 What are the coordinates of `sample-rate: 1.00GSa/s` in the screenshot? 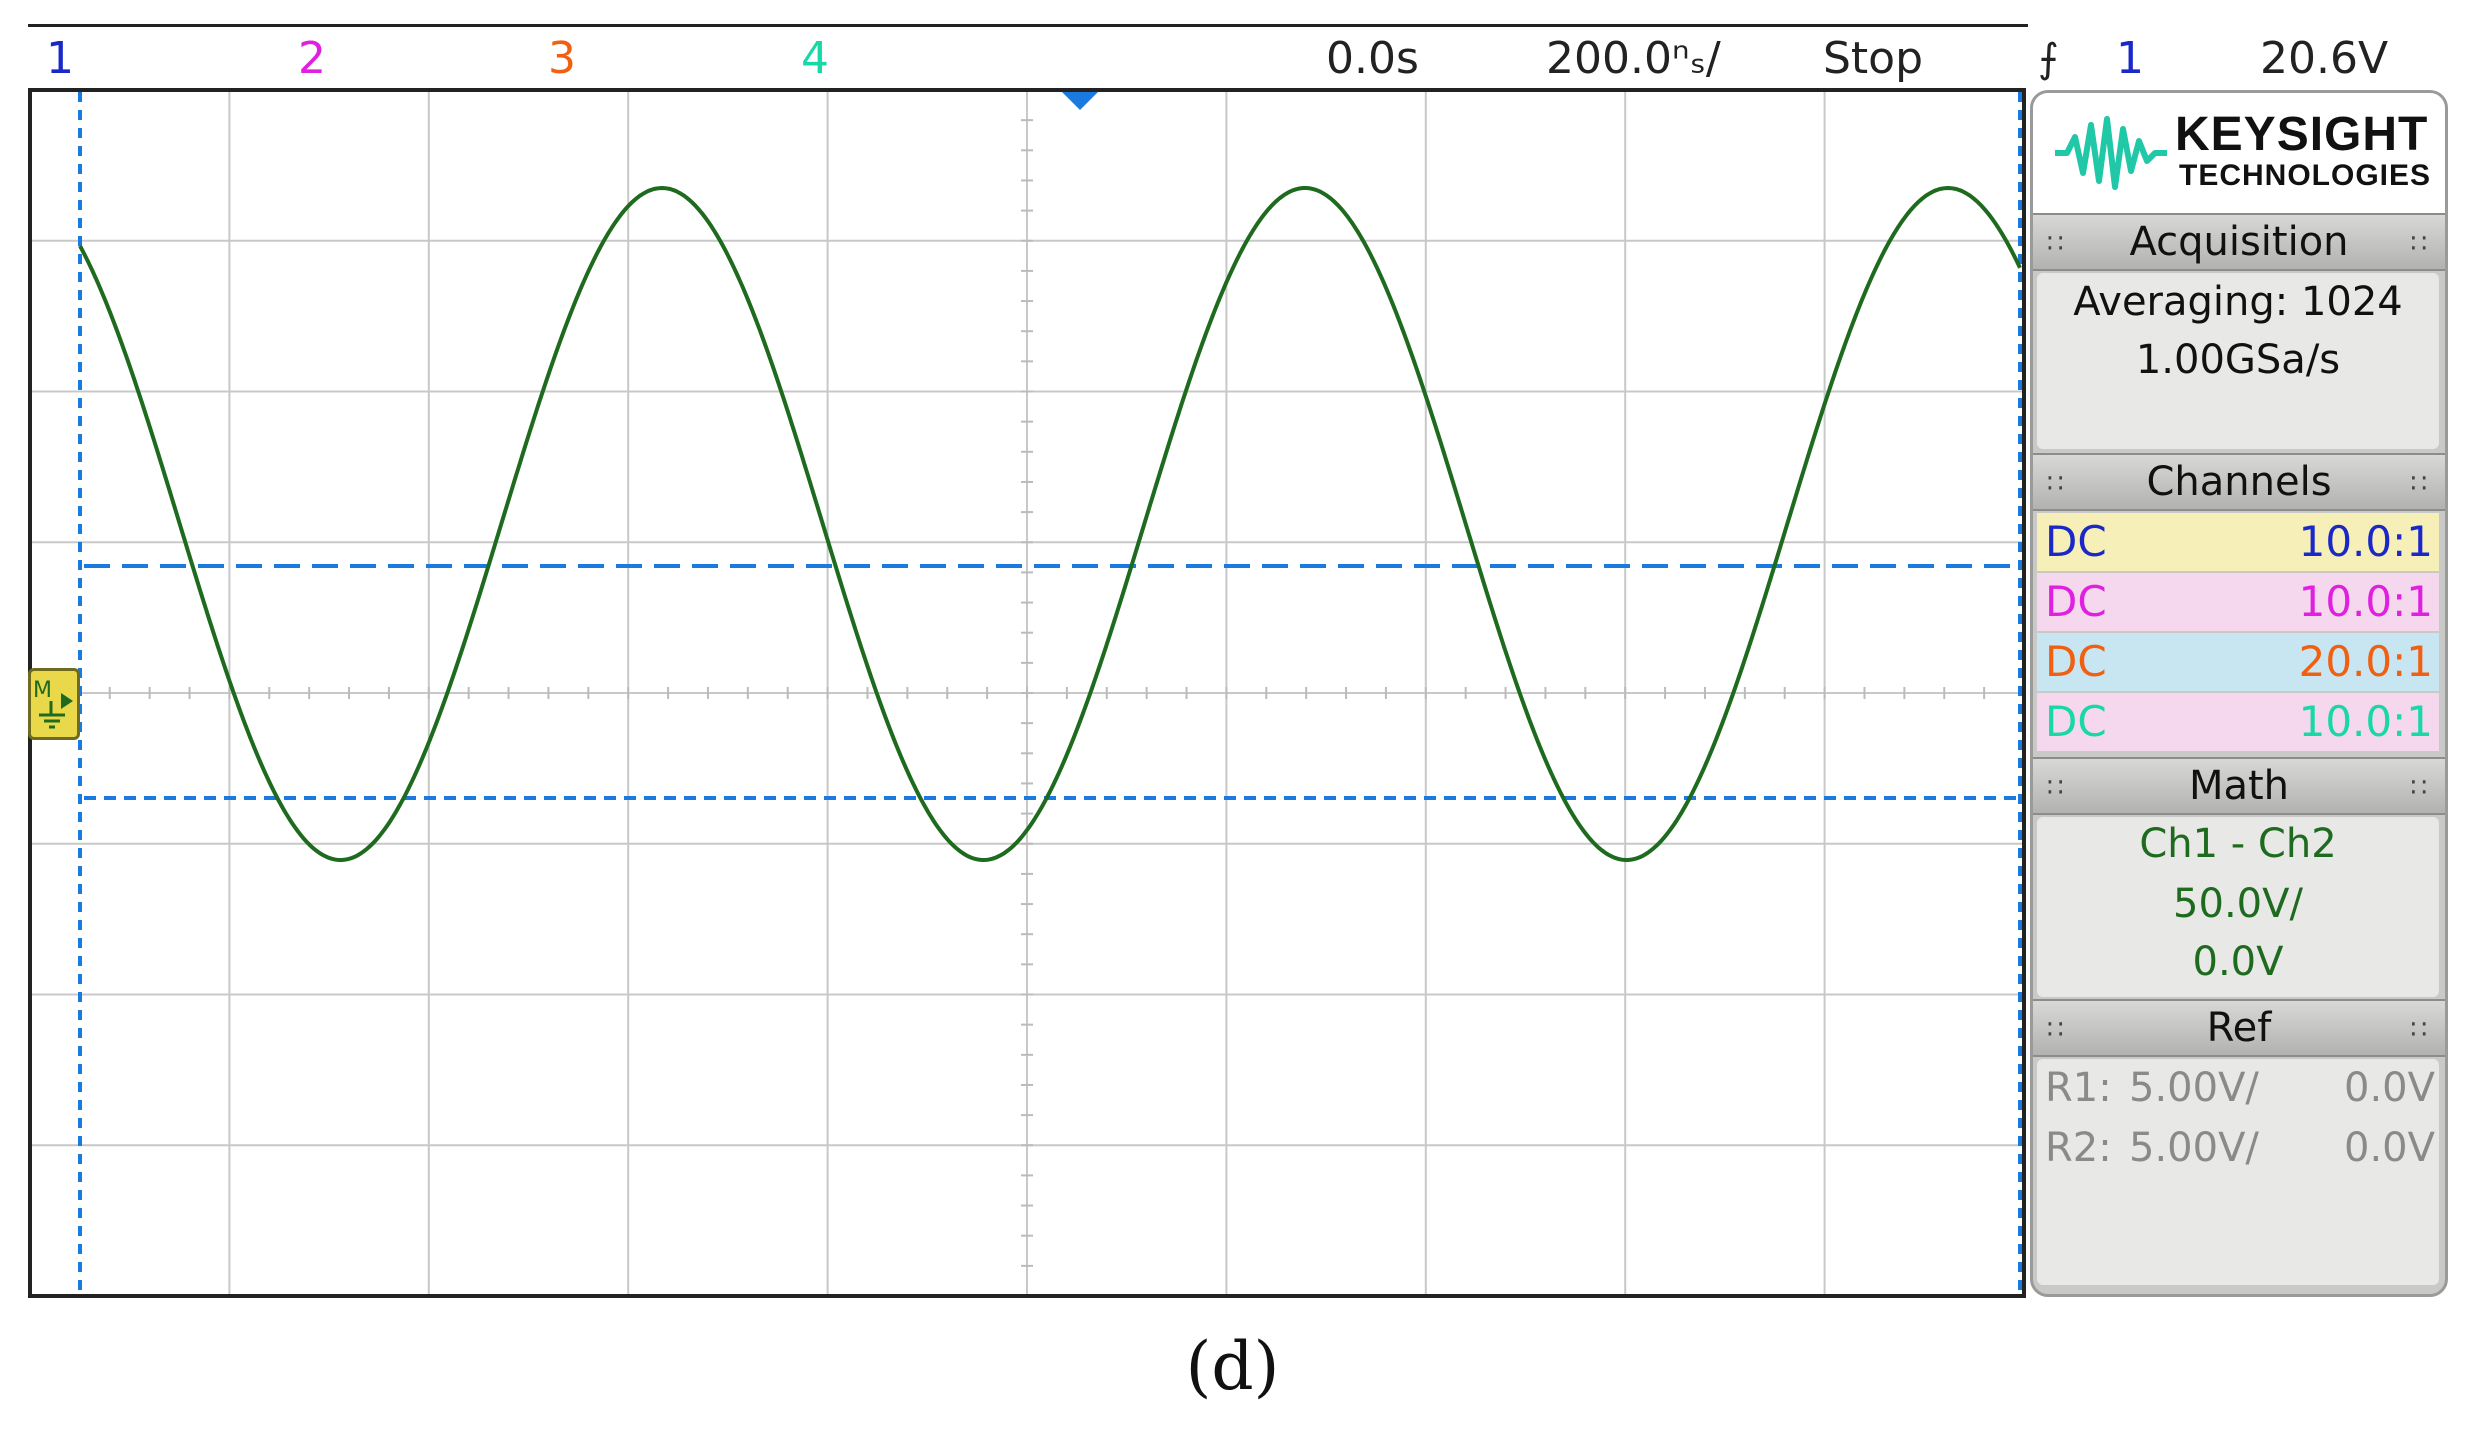 It's located at (2238, 360).